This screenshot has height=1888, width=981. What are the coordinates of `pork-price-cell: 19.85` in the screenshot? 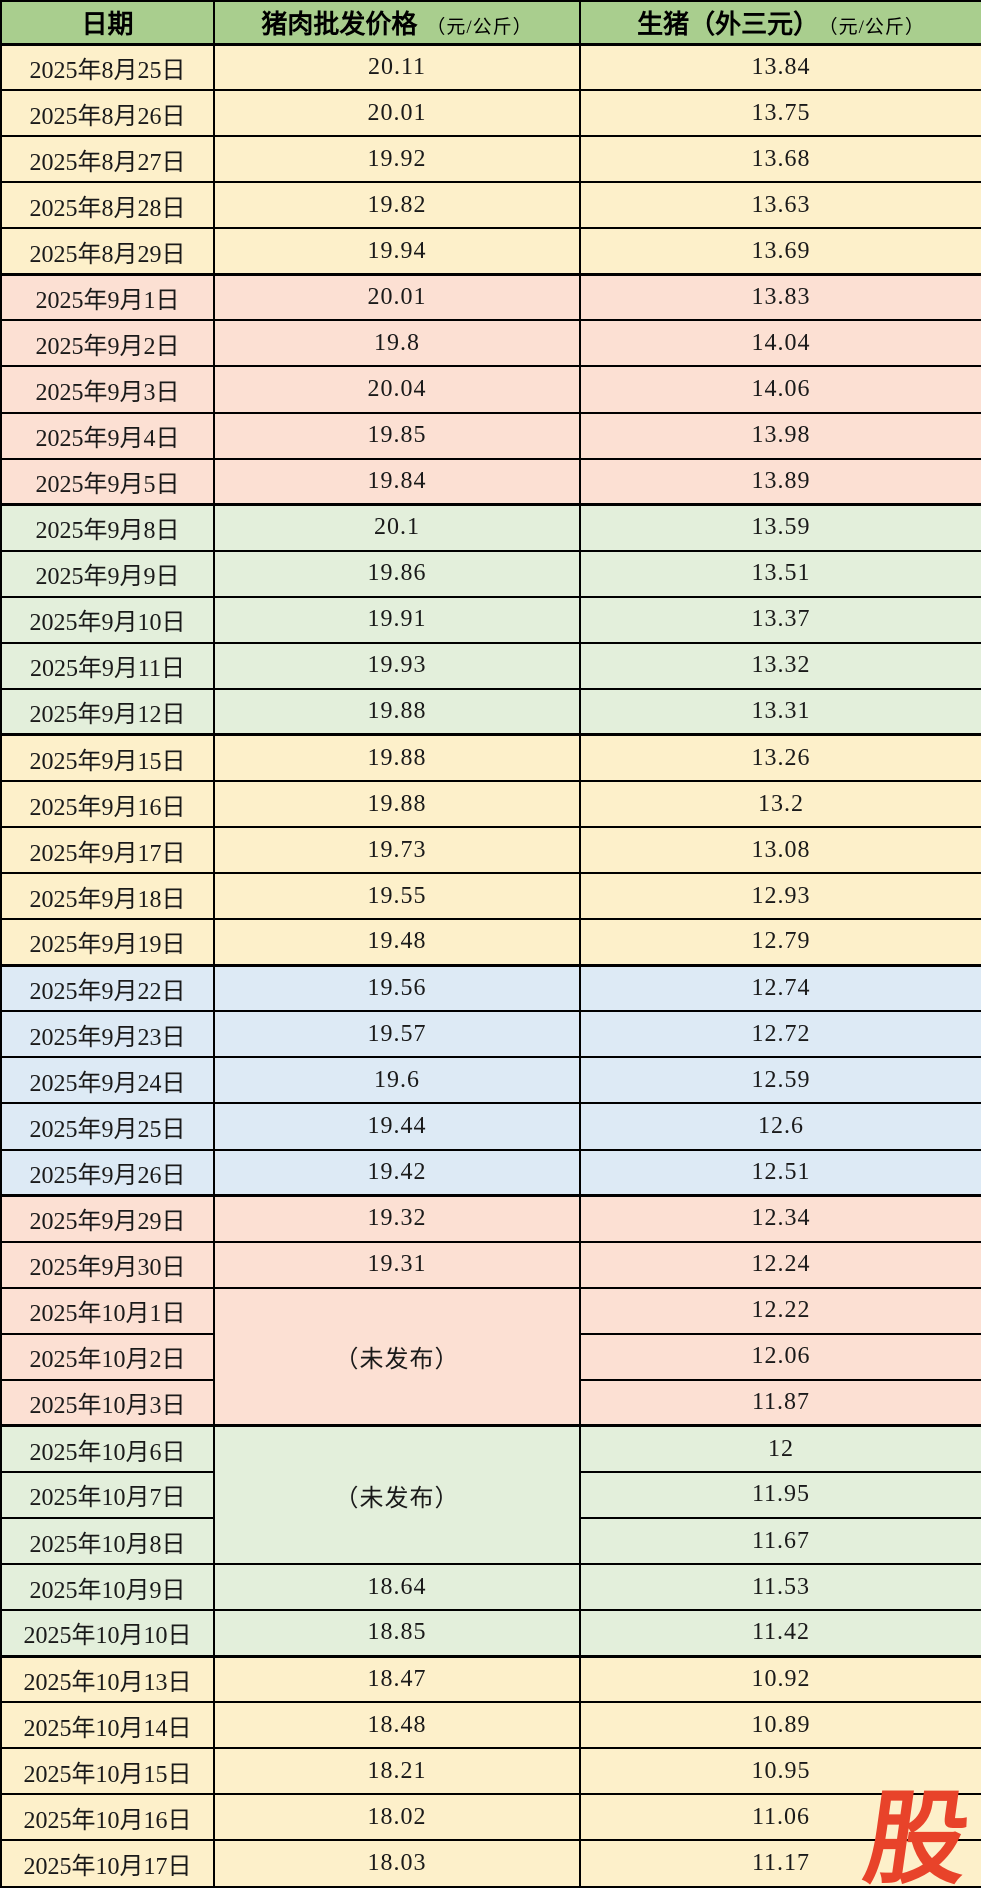 It's located at (397, 435).